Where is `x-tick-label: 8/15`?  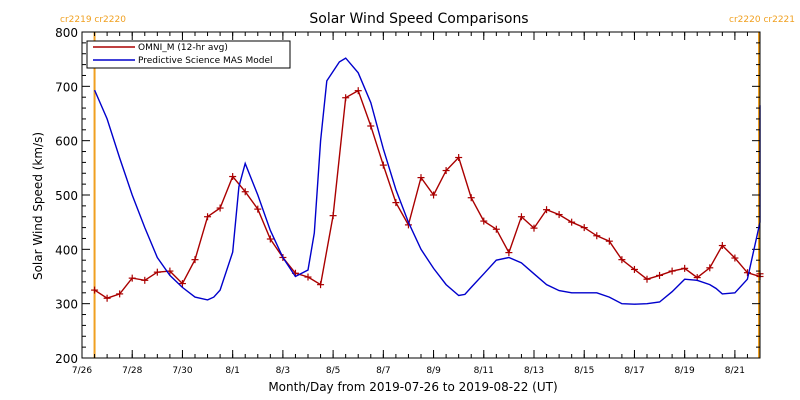 x-tick-label: 8/15 is located at coordinates (584, 371).